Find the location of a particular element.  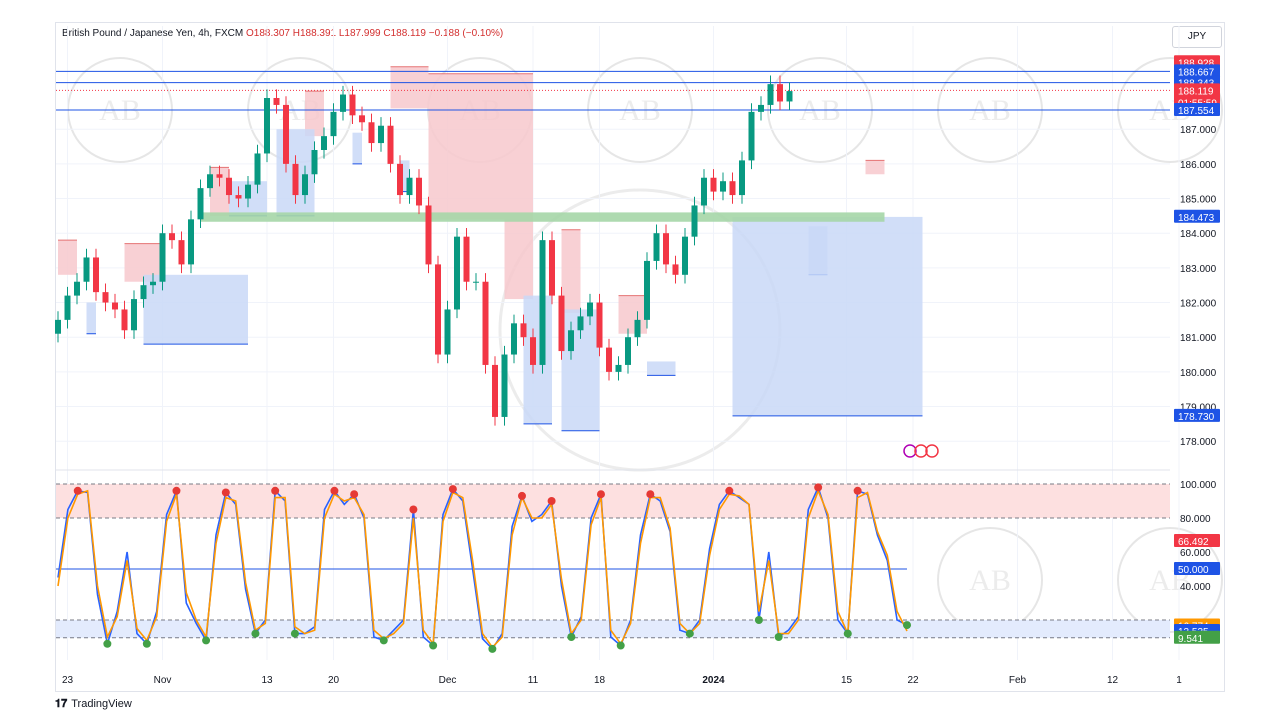

stoch-k-label: 66.492 is located at coordinates (1193, 542).